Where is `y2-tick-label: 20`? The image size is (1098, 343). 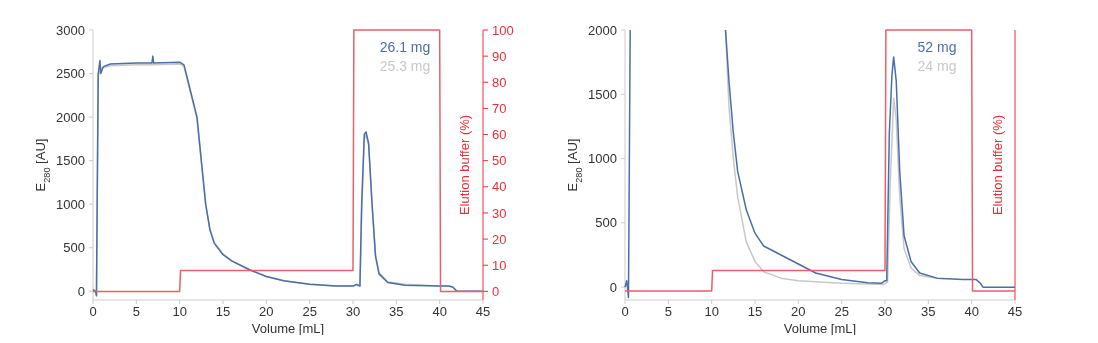
y2-tick-label: 20 is located at coordinates (499, 239).